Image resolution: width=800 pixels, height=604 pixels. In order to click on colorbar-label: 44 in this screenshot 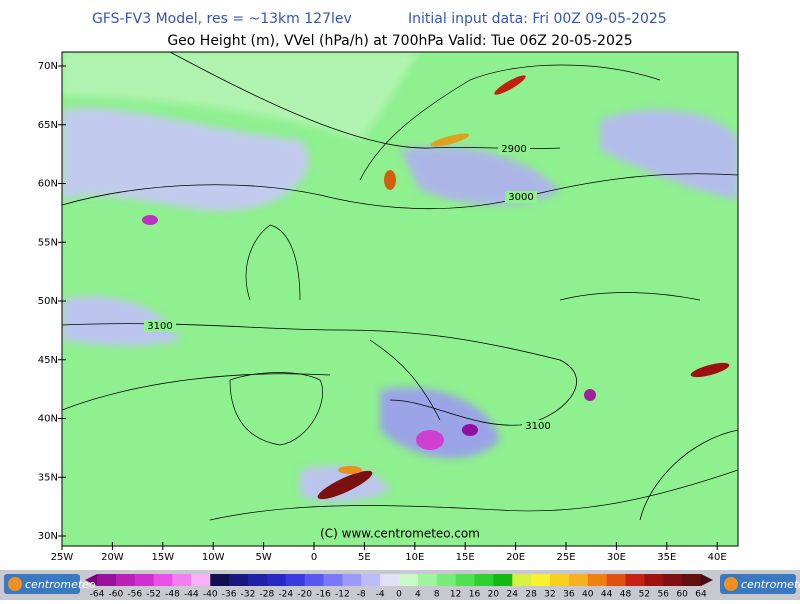, I will do `click(607, 595)`.